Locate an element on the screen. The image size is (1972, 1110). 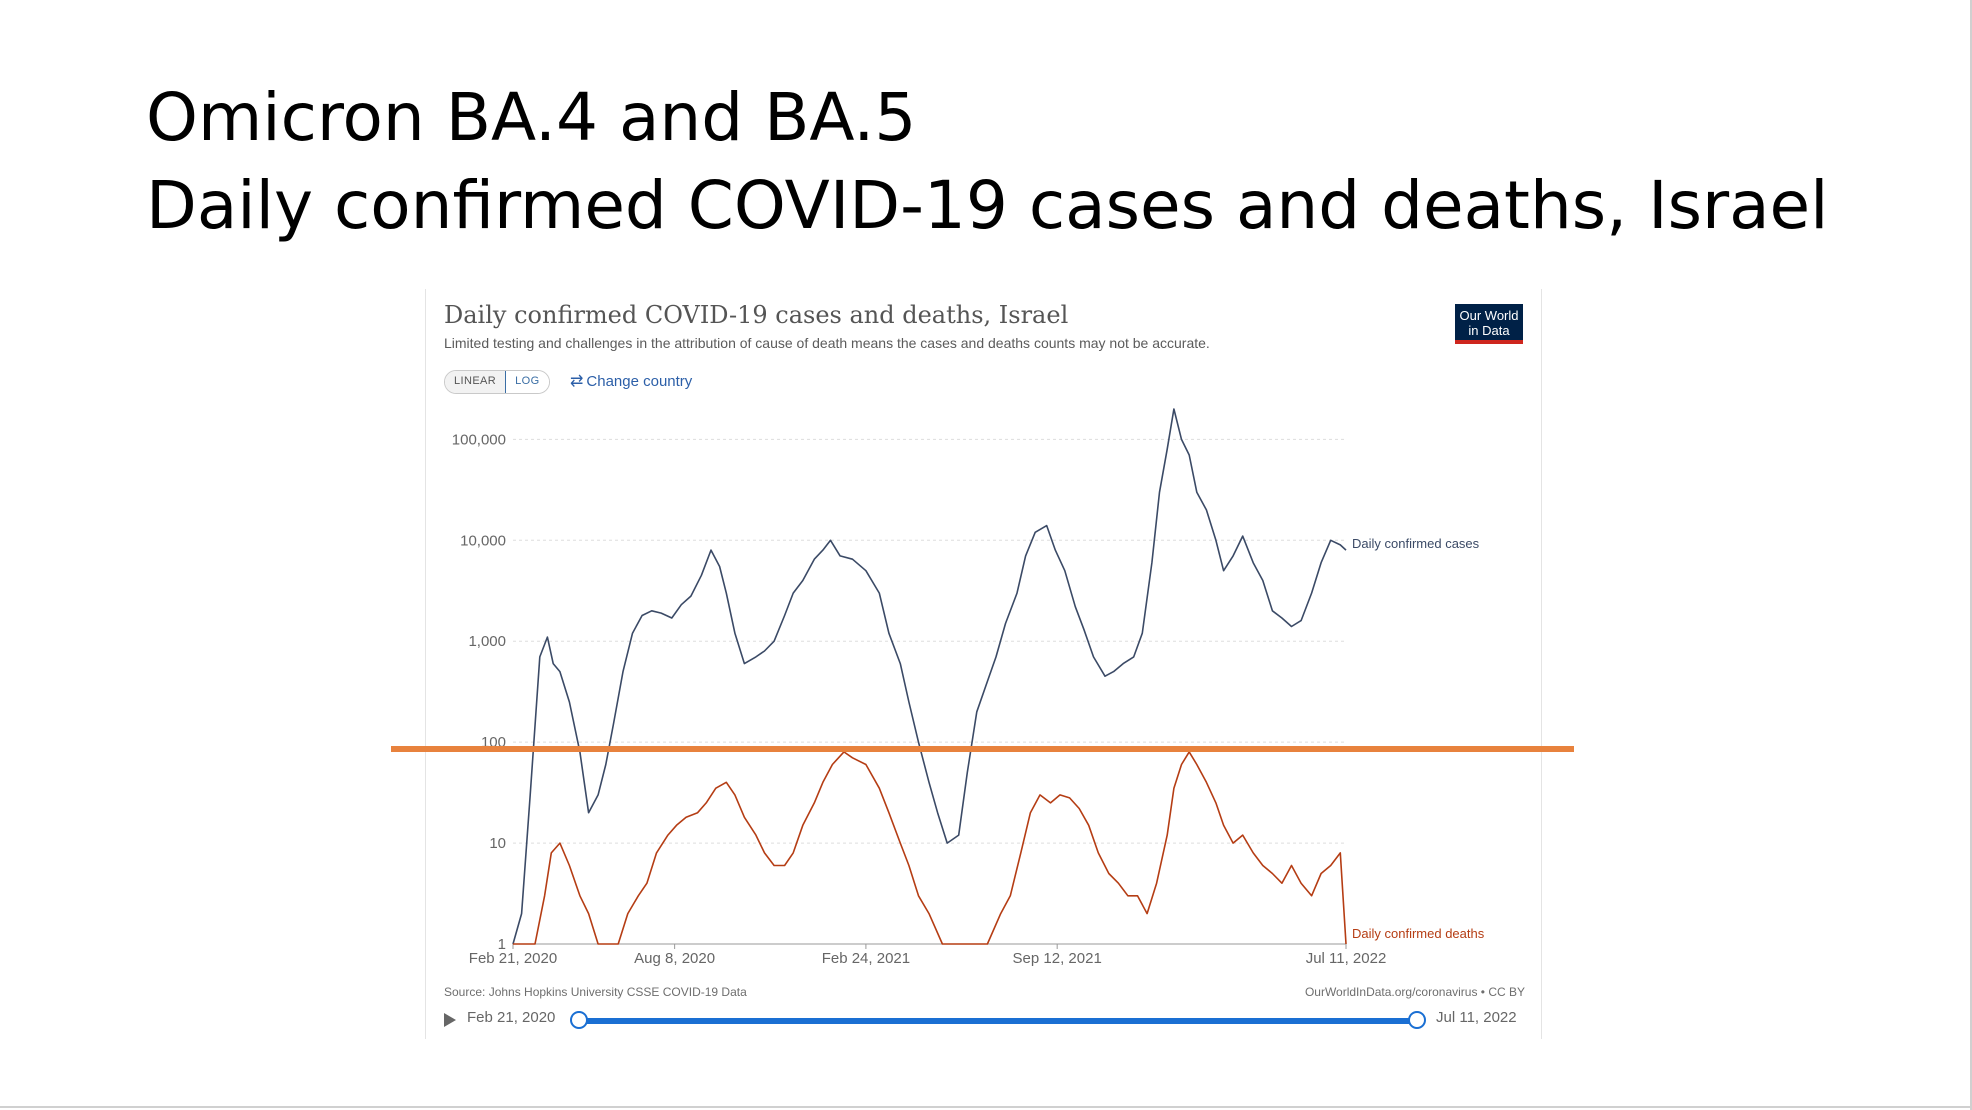
y-tick-label: 1 is located at coordinates (502, 944).